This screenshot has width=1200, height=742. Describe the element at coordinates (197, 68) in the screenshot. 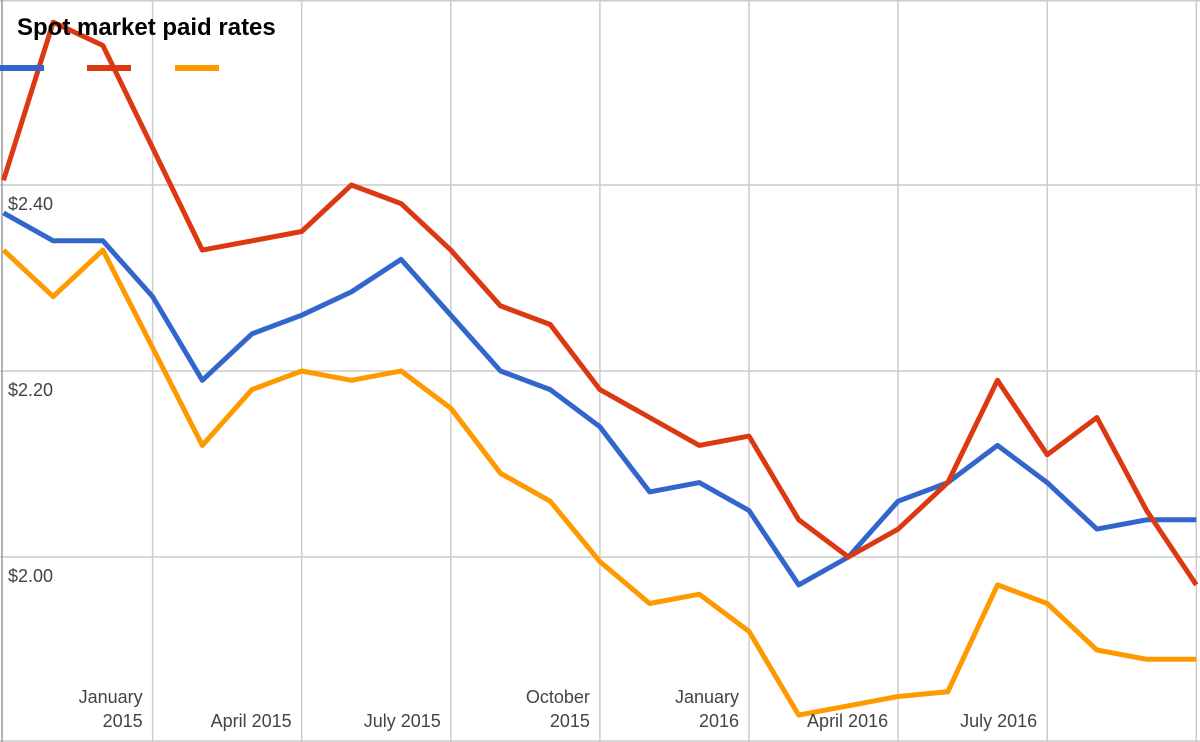

I see `legend-swatch-orange` at that location.